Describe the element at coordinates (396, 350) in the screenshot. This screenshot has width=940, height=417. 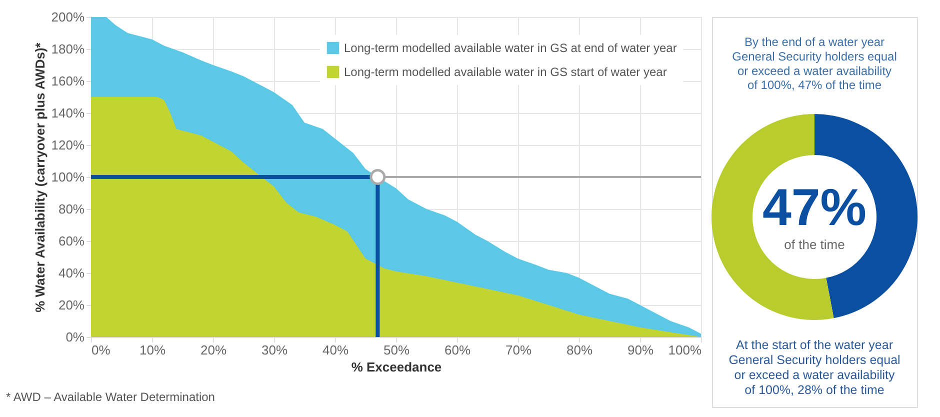
I see `x-tick-label: 50%` at that location.